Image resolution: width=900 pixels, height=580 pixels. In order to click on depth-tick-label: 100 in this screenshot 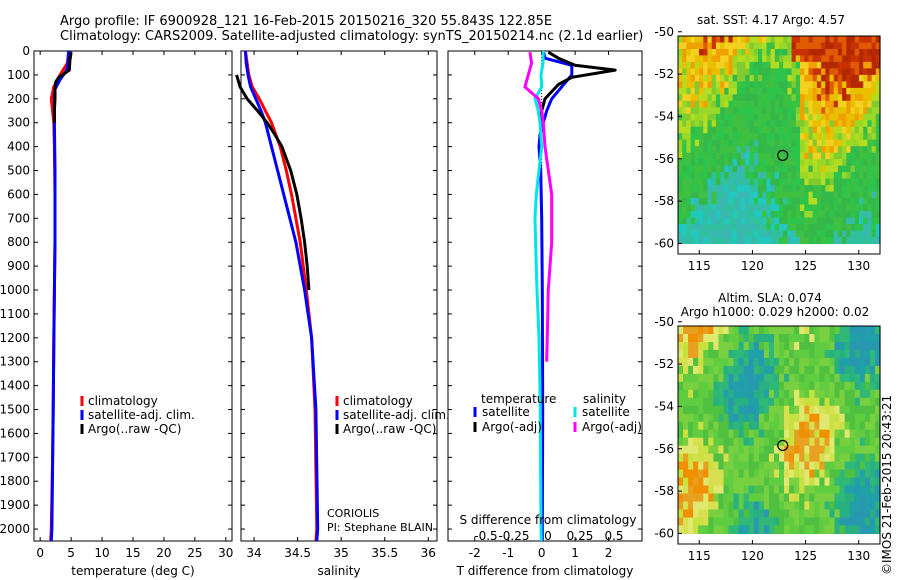, I will do `click(18, 75)`.